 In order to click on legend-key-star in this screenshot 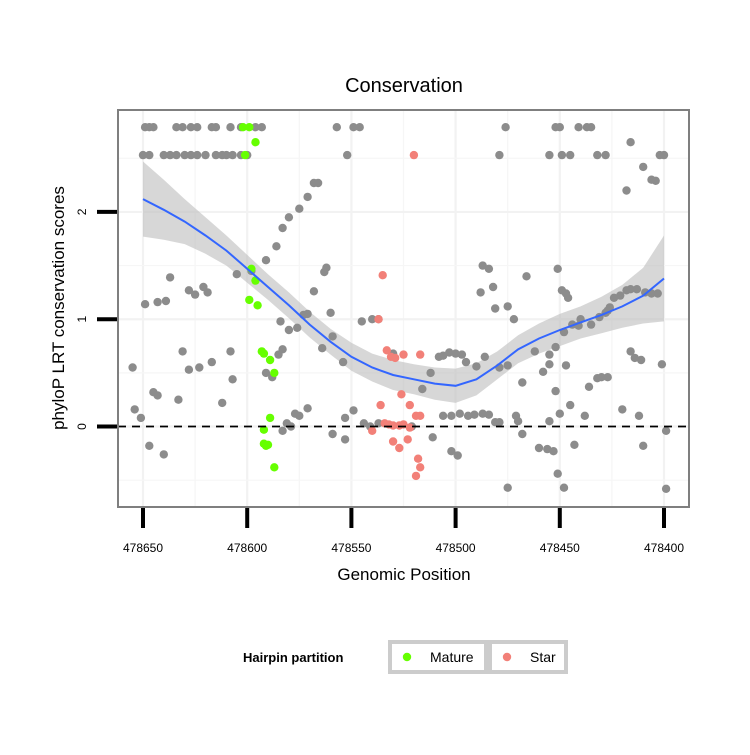, I will do `click(528, 657)`.